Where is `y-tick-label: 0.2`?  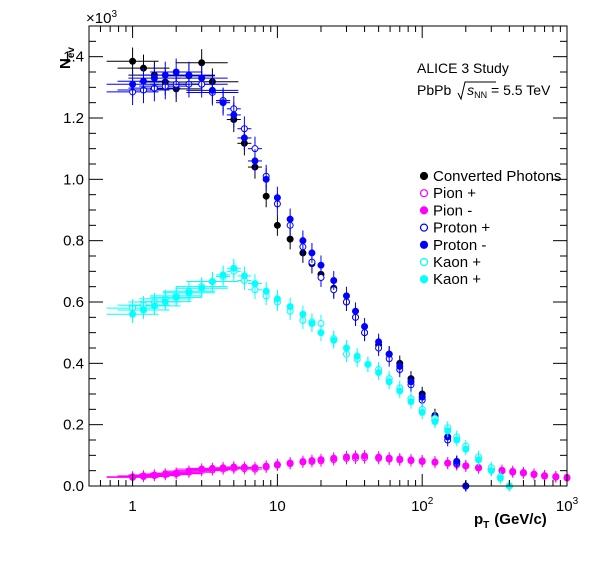 y-tick-label: 0.2 is located at coordinates (73, 425).